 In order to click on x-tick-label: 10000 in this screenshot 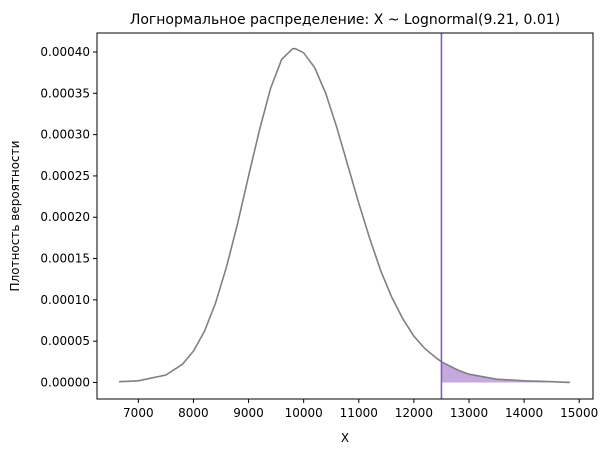, I will do `click(304, 413)`.